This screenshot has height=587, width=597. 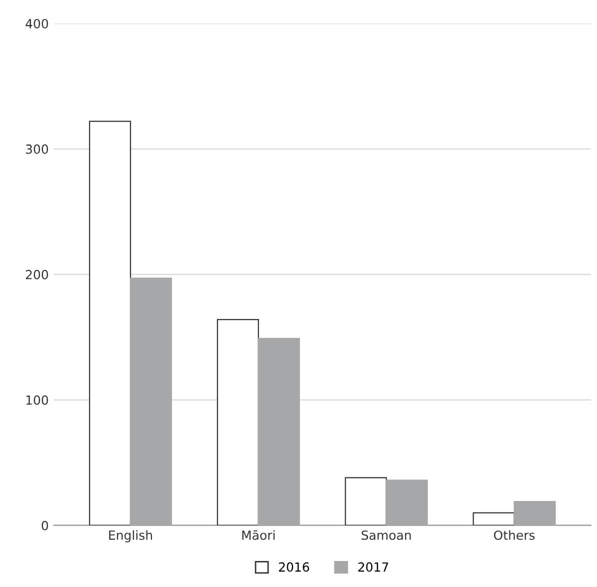 I want to click on legend-label: 2016, so click(x=294, y=567).